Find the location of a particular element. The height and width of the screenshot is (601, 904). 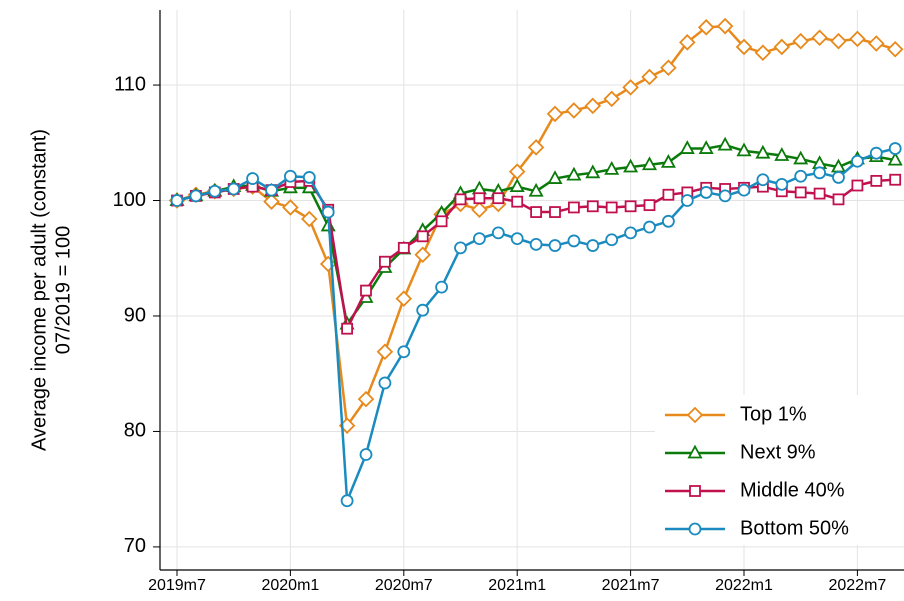

x-tick-label: 2020m7 is located at coordinates (404, 585).